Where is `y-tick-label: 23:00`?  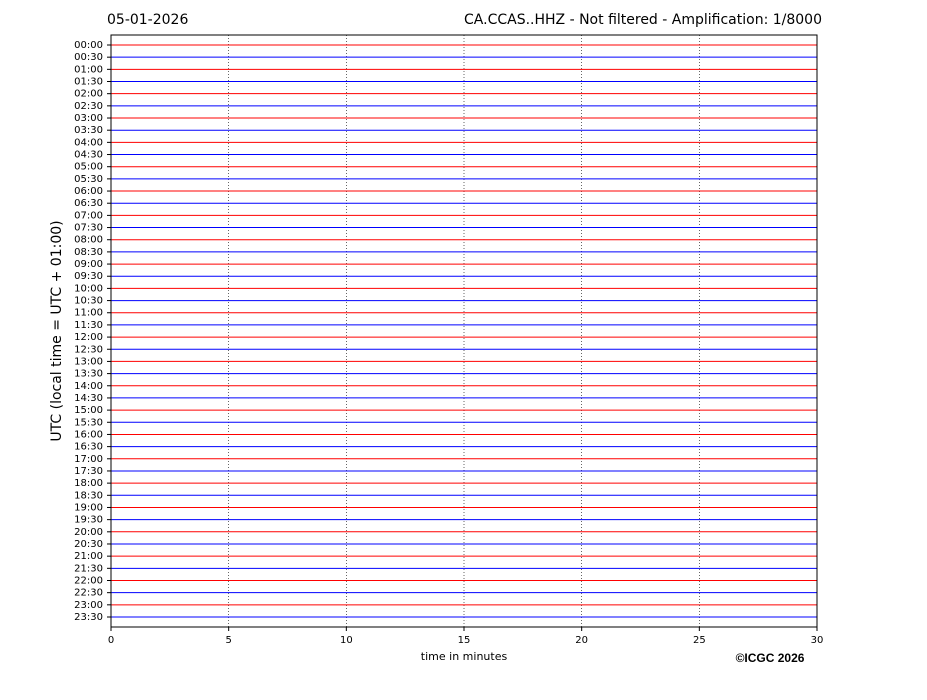 y-tick-label: 23:00 is located at coordinates (88, 605).